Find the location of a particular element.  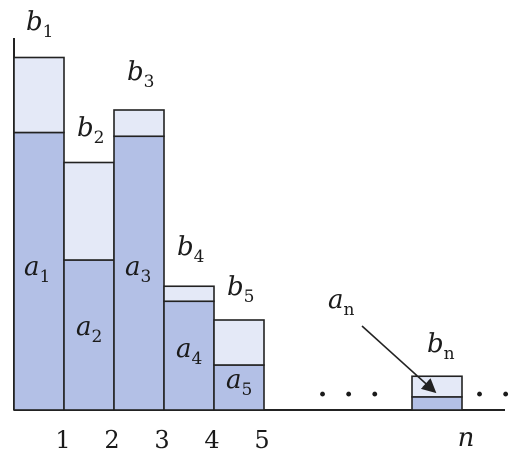

label-a3-letter: a is located at coordinates (133, 267).